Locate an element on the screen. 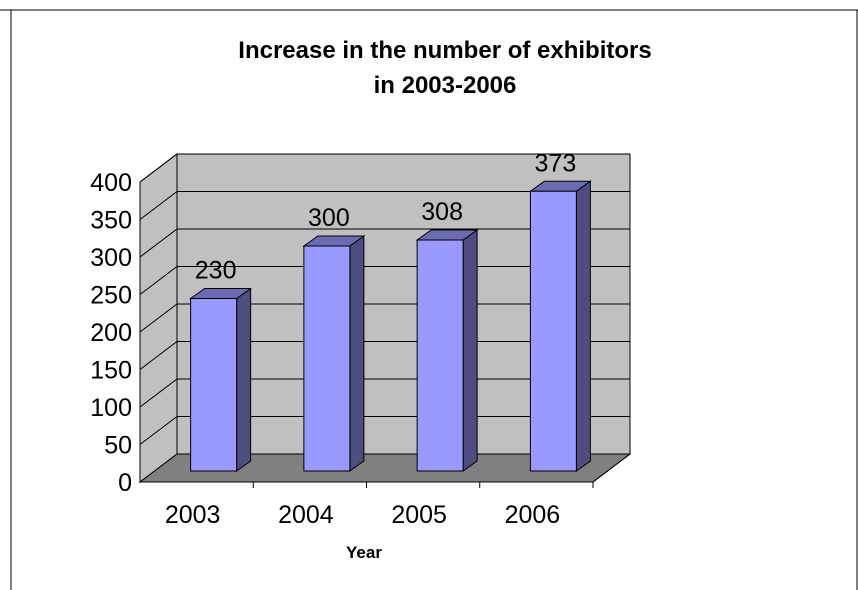 The width and height of the screenshot is (858, 590). data-label: 373 is located at coordinates (556, 163).